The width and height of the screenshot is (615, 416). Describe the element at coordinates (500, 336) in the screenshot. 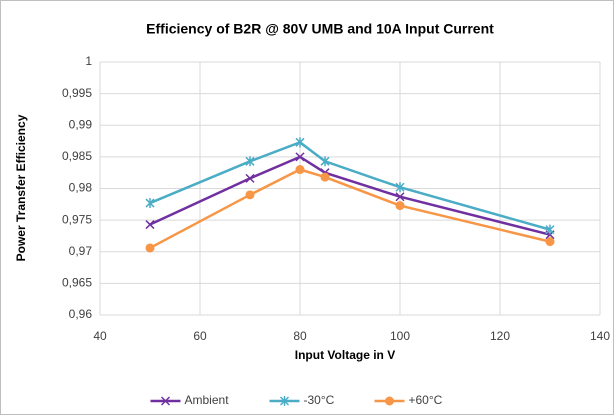

I see `x-tick-label: 120` at that location.